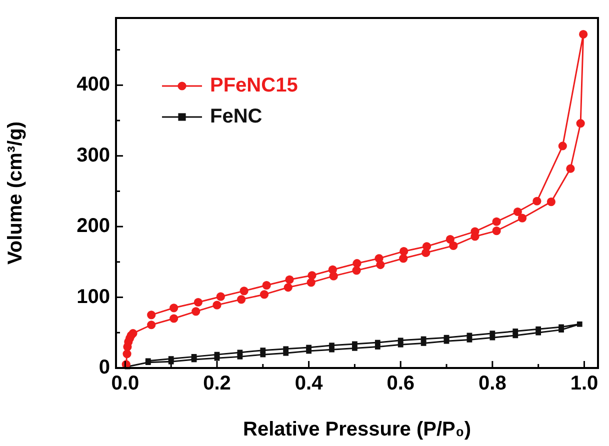  Describe the element at coordinates (217, 383) in the screenshot. I see `x-tick-label: 0.2` at that location.